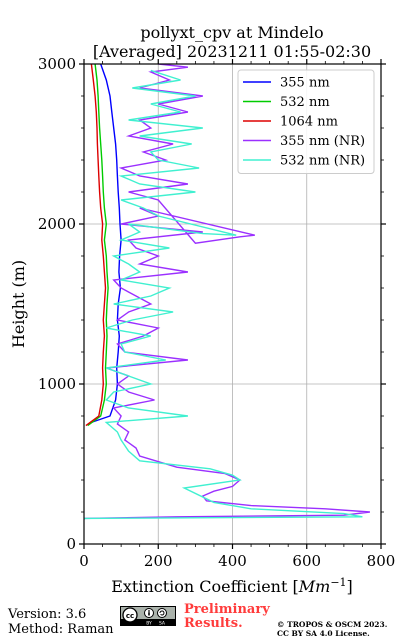 The image size is (400, 640). What do you see at coordinates (57, 384) in the screenshot?
I see `y-tick-label: 1000` at bounding box center [57, 384].